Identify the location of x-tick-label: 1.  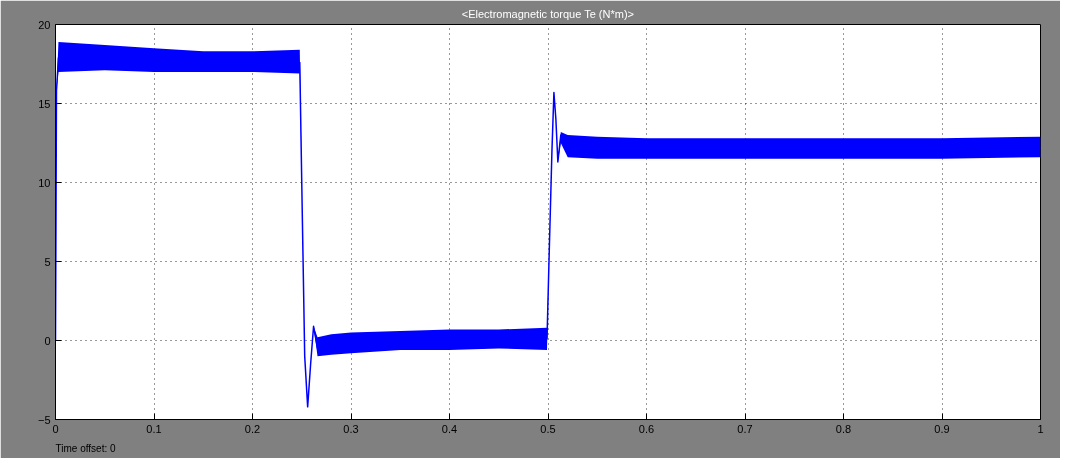
(1040, 428).